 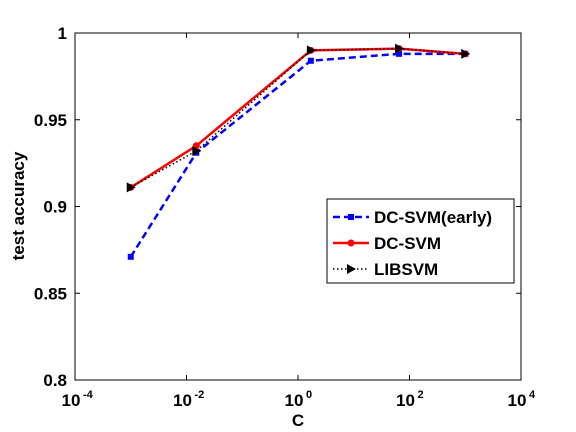 What do you see at coordinates (532, 395) in the screenshot?
I see `x-tick-exponent: 4` at bounding box center [532, 395].